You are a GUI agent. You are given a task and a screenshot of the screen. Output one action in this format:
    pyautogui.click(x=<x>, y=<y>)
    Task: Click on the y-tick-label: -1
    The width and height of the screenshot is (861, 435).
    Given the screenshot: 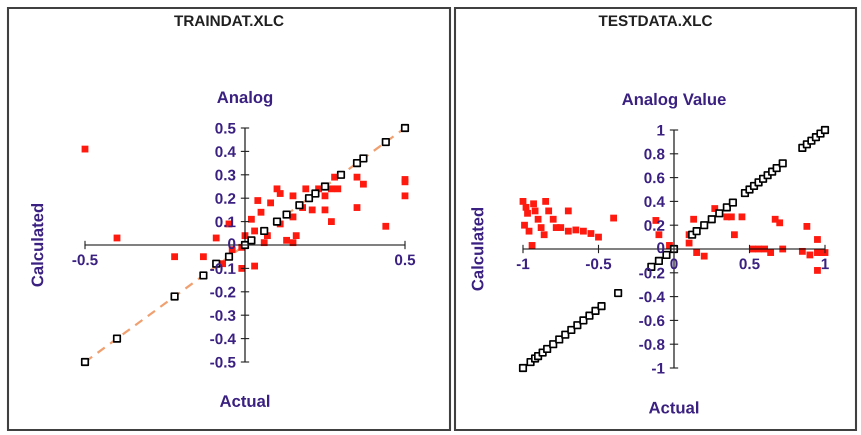 What is the action you would take?
    pyautogui.click(x=658, y=368)
    